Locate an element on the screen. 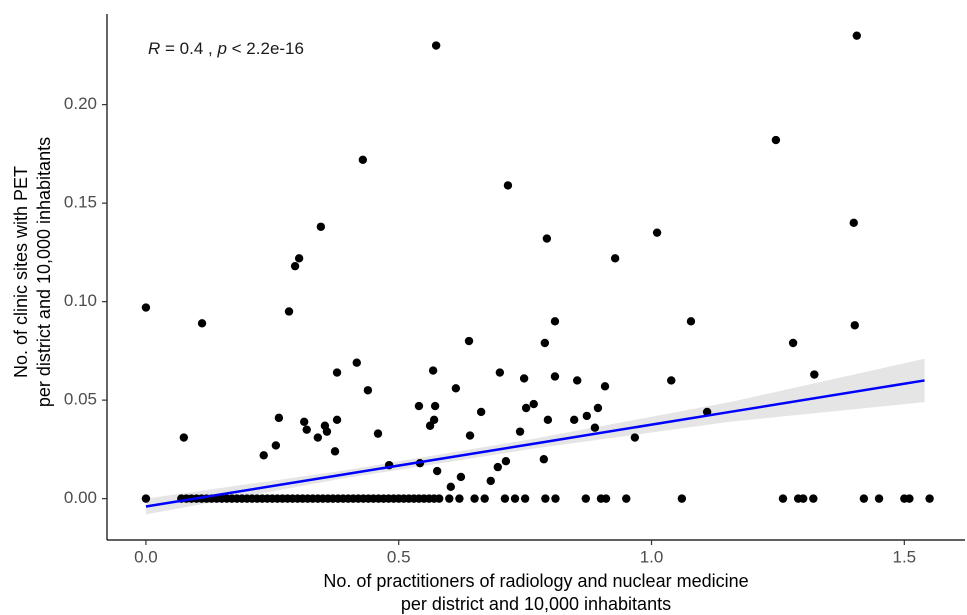 The image size is (967, 615). x-tick-label: 1.0 is located at coordinates (652, 556).